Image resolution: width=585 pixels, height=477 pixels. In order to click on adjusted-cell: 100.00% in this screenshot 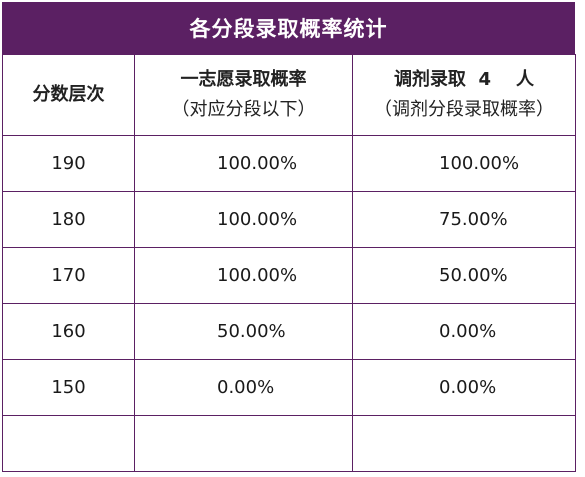, I will do `click(464, 163)`.